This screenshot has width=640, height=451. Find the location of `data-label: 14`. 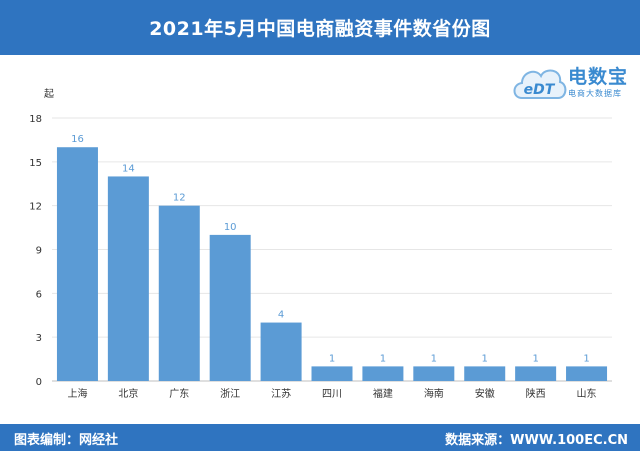

data-label: 14 is located at coordinates (128, 168).